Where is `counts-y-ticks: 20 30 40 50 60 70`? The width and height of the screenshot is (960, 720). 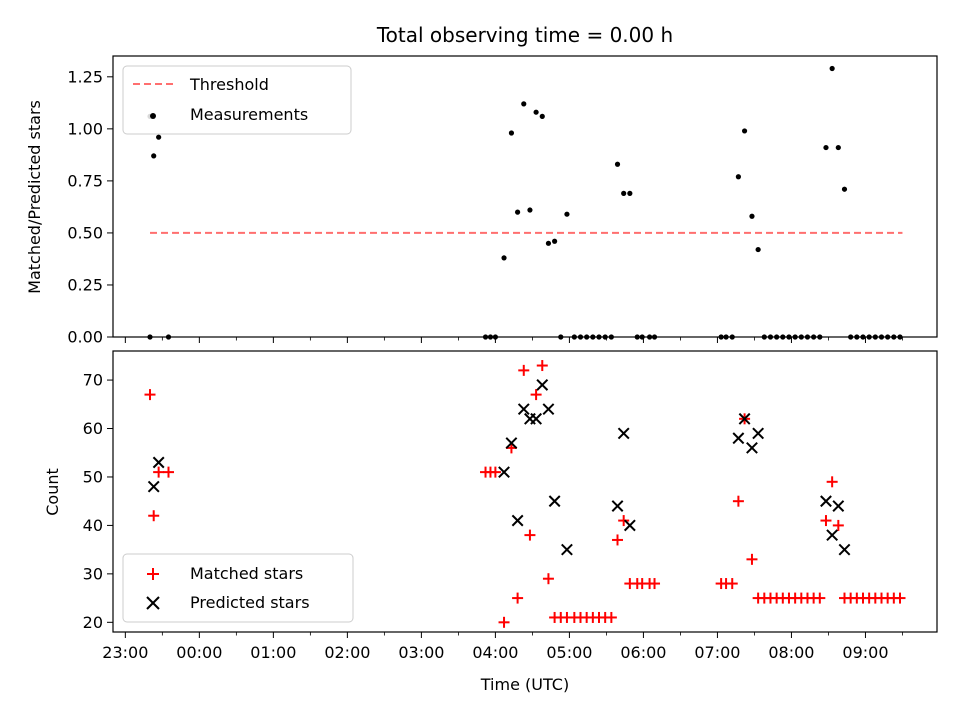 counts-y-ticks: 20 30 40 50 60 70 is located at coordinates (98, 501).